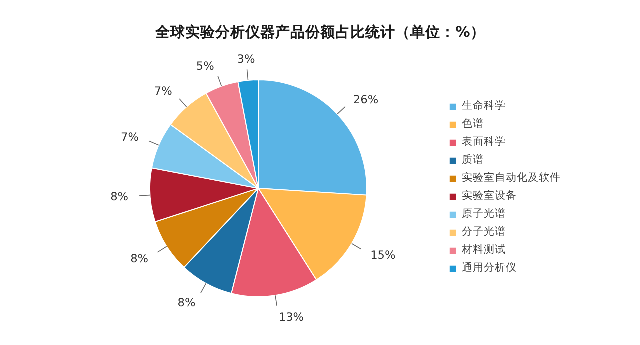  Describe the element at coordinates (320, 32) in the screenshot. I see `chart-title: 全球实验分析仪器产品份额占比统计（单位：%）` at that location.